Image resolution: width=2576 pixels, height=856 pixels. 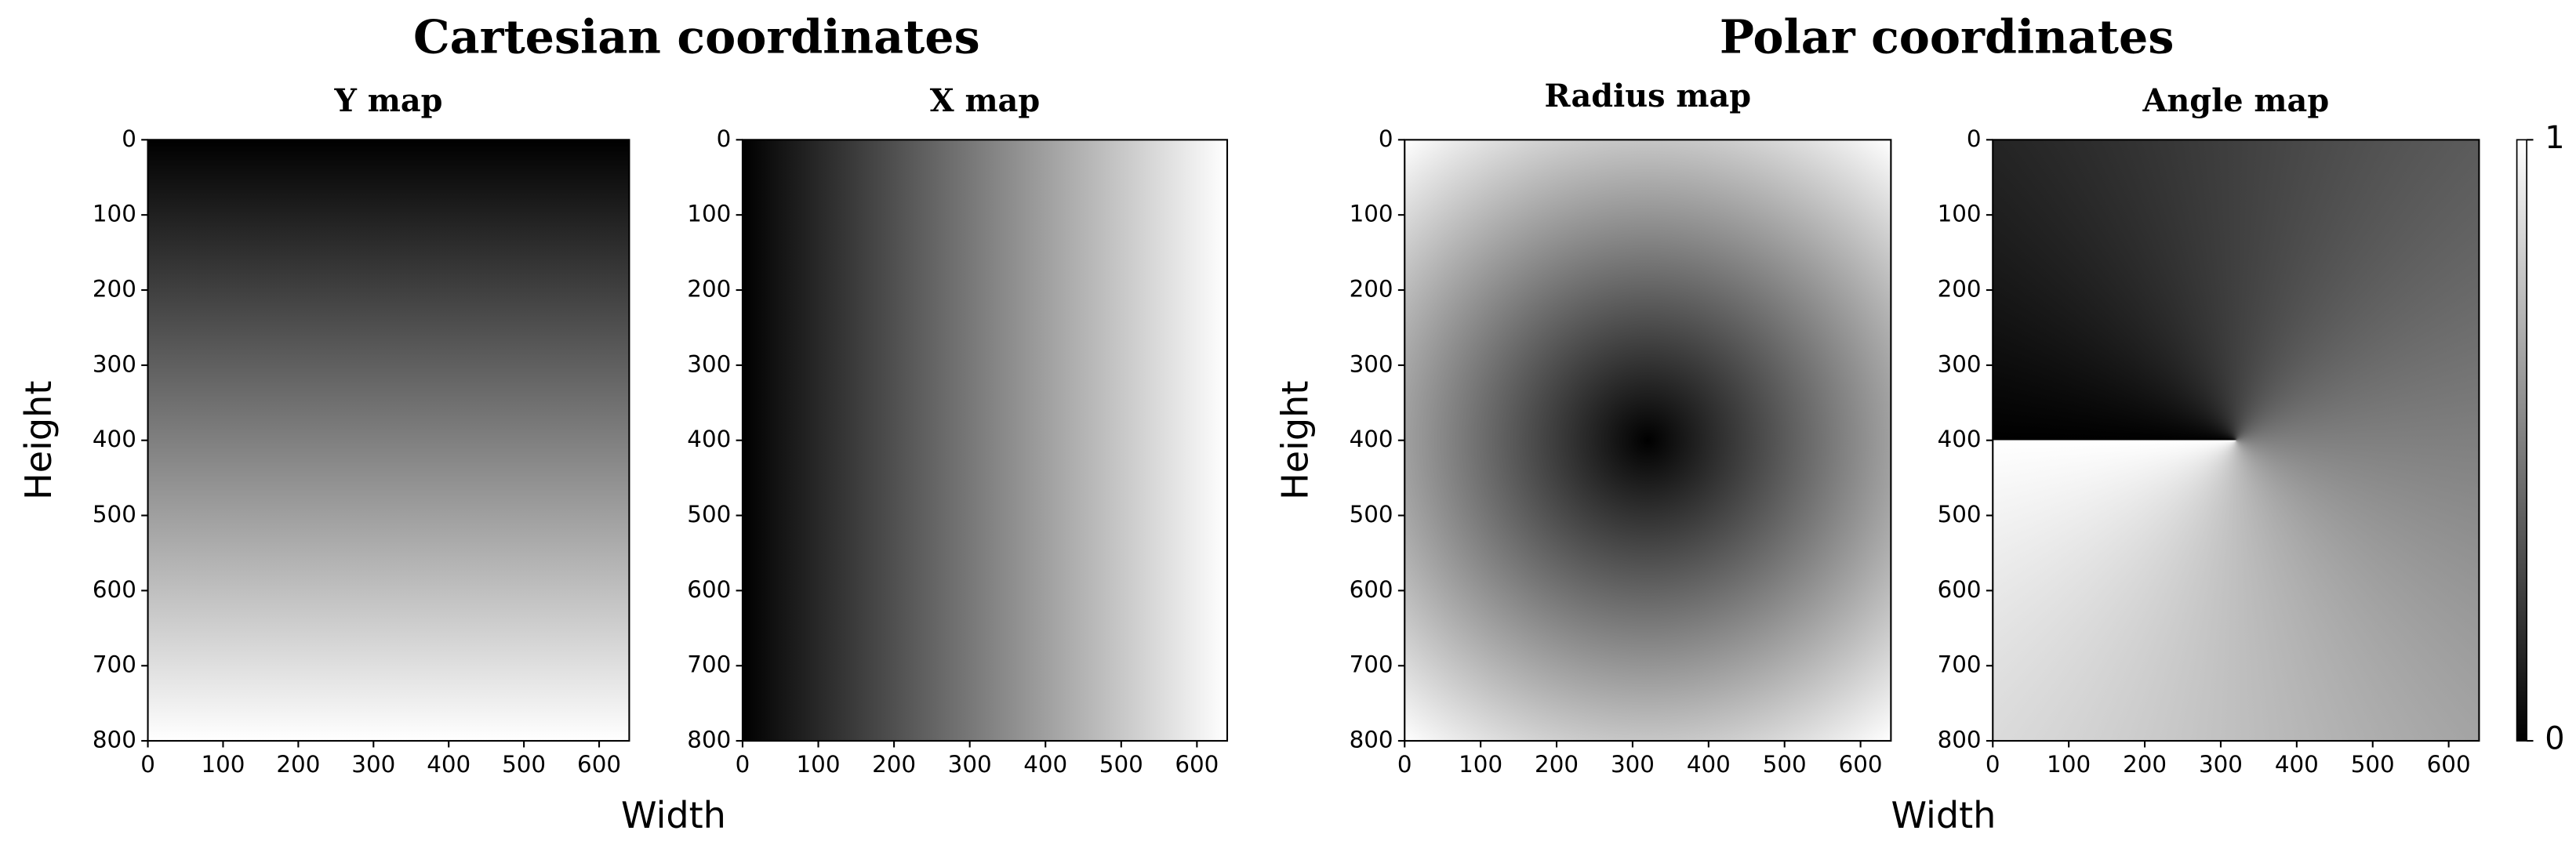 I want to click on figure-title: Cartesian coordinates, so click(x=696, y=37).